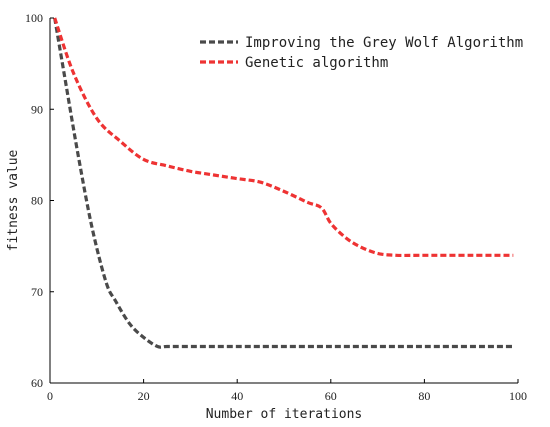 This screenshot has width=550, height=427. I want to click on x-tick-label: 100, so click(518, 396).